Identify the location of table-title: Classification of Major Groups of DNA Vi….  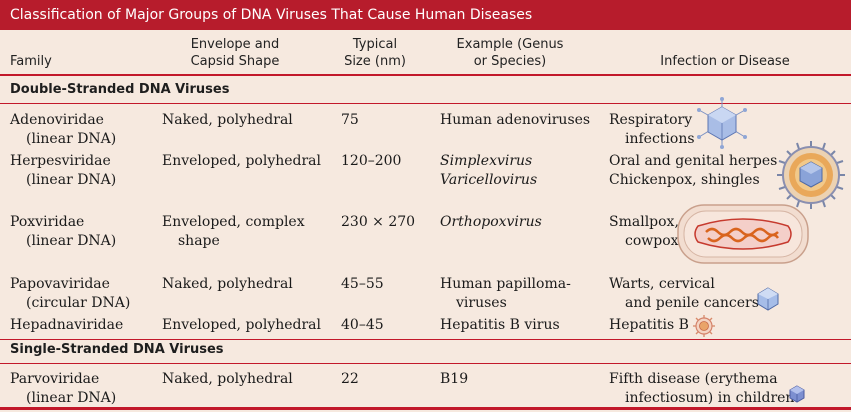
(425, 15).